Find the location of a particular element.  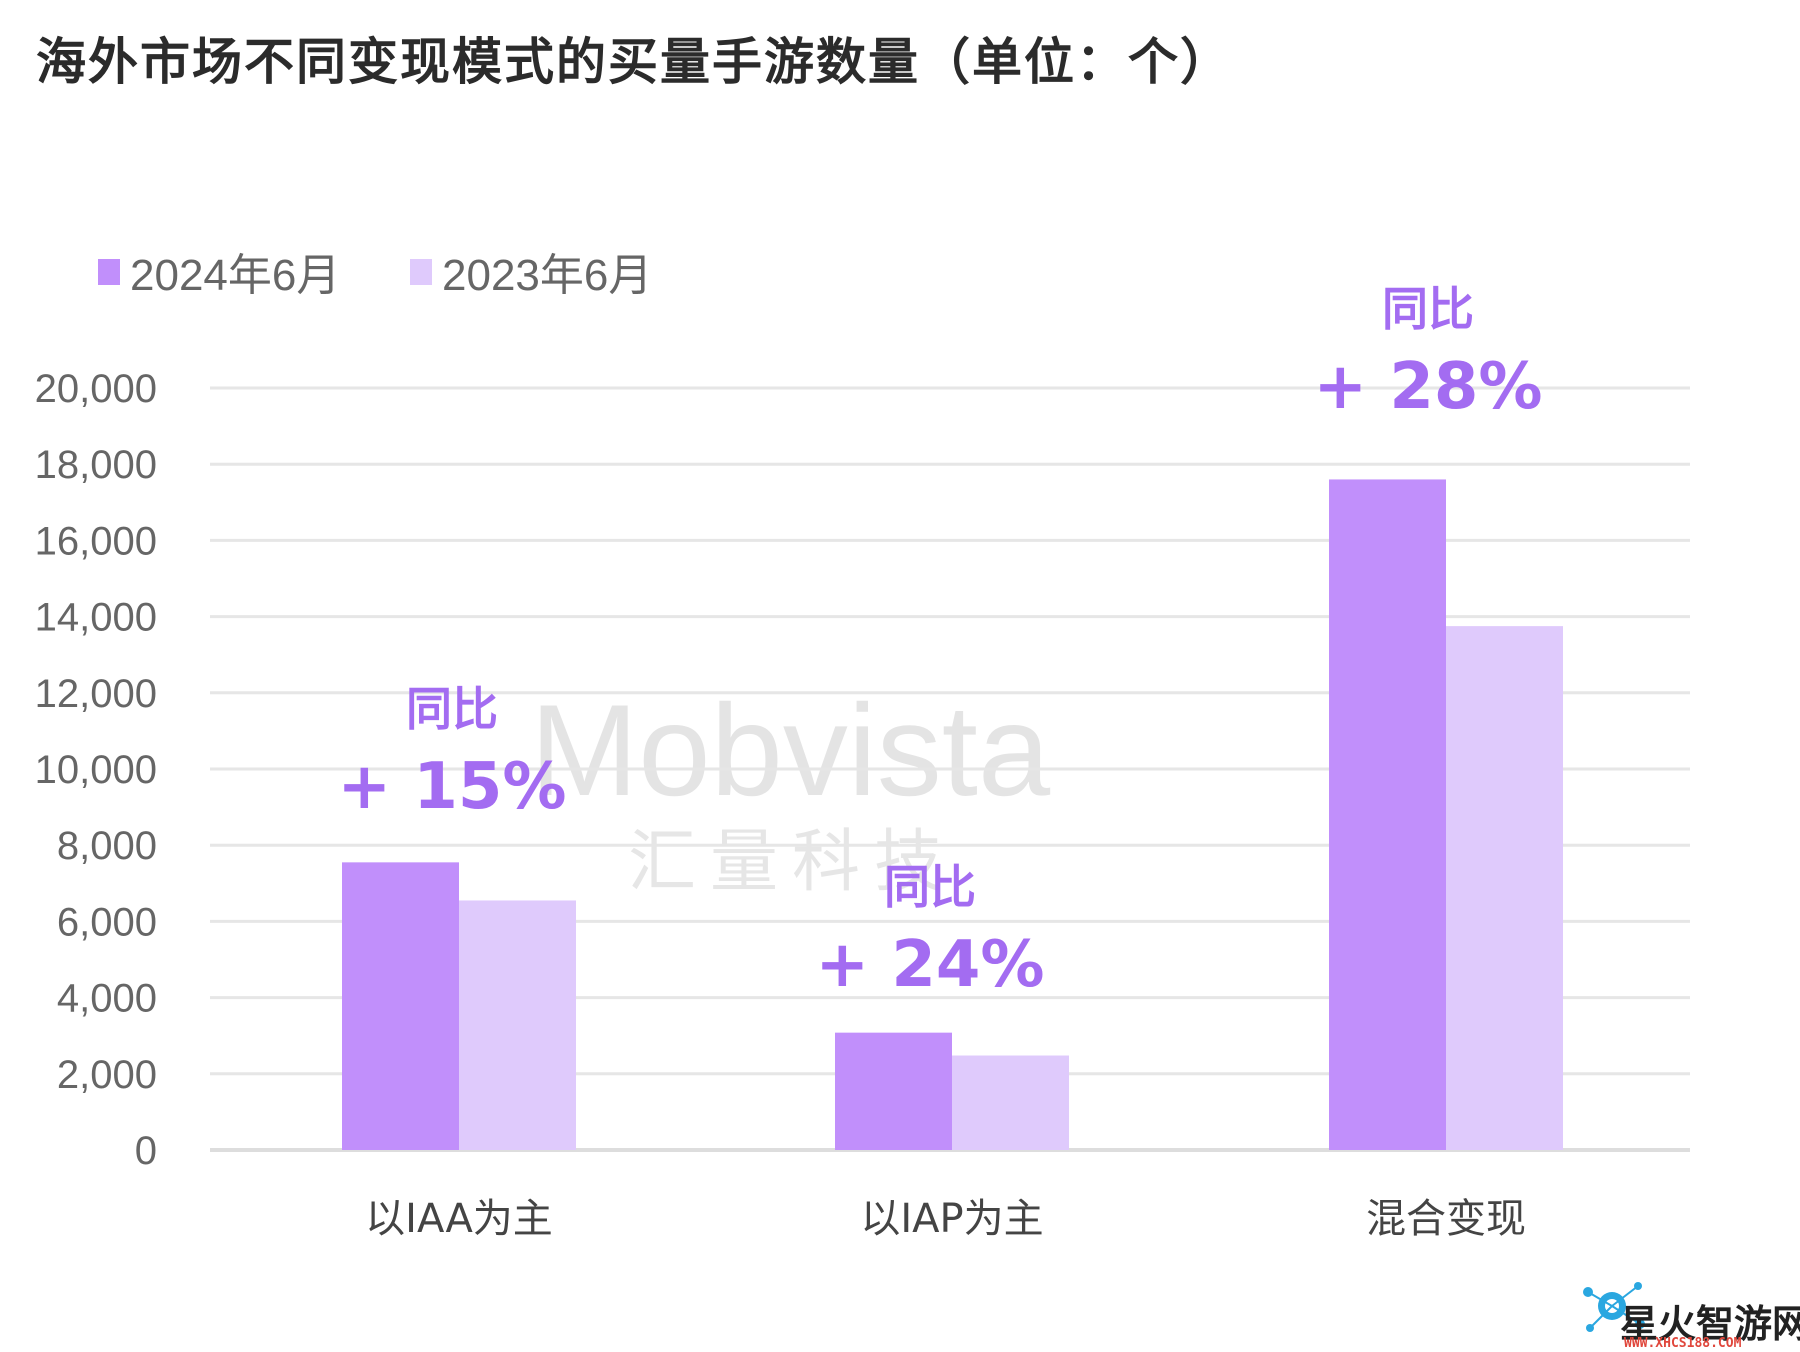

x-category-label: 混合变现 is located at coordinates (1446, 1219).